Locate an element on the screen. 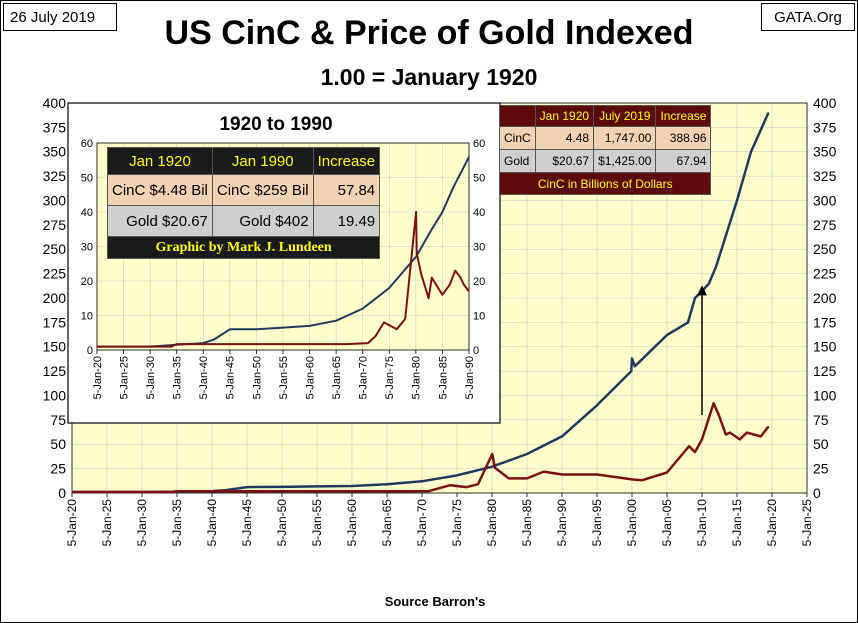  main-y-tick-label-right: 0 is located at coordinates (817, 493).